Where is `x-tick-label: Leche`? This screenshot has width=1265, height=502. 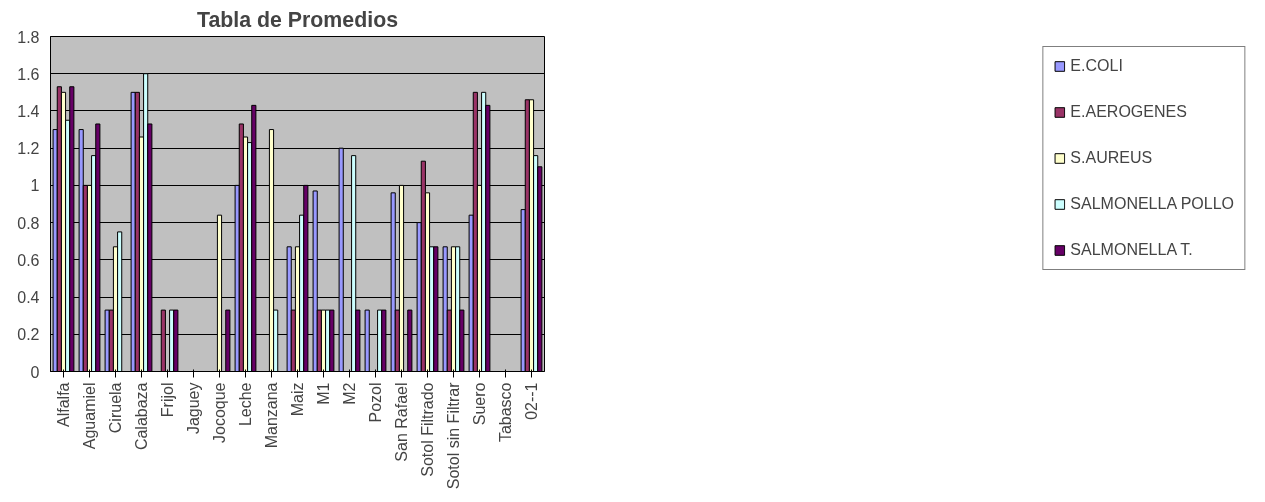
x-tick-label: Leche is located at coordinates (245, 404).